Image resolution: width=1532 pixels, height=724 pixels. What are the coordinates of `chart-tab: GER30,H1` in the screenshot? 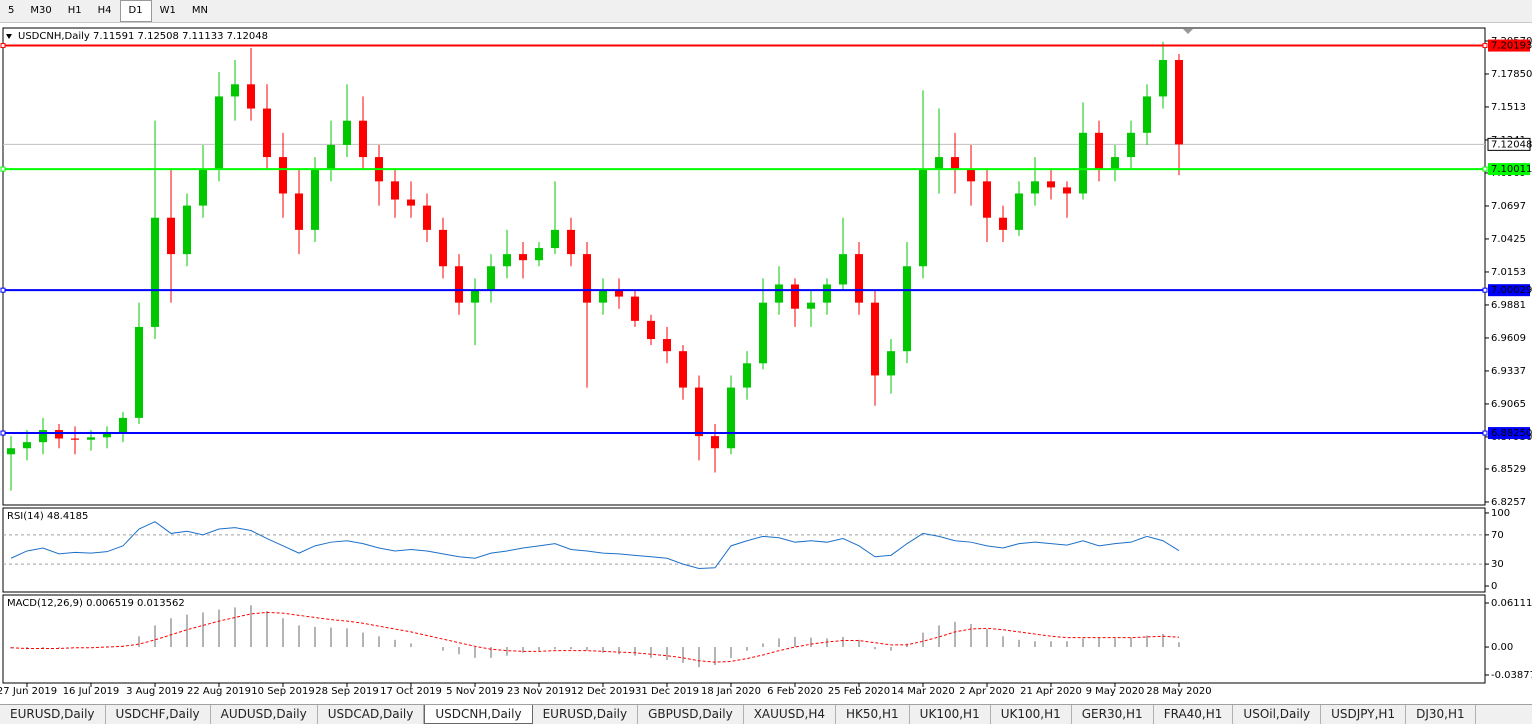 It's located at (1113, 714).